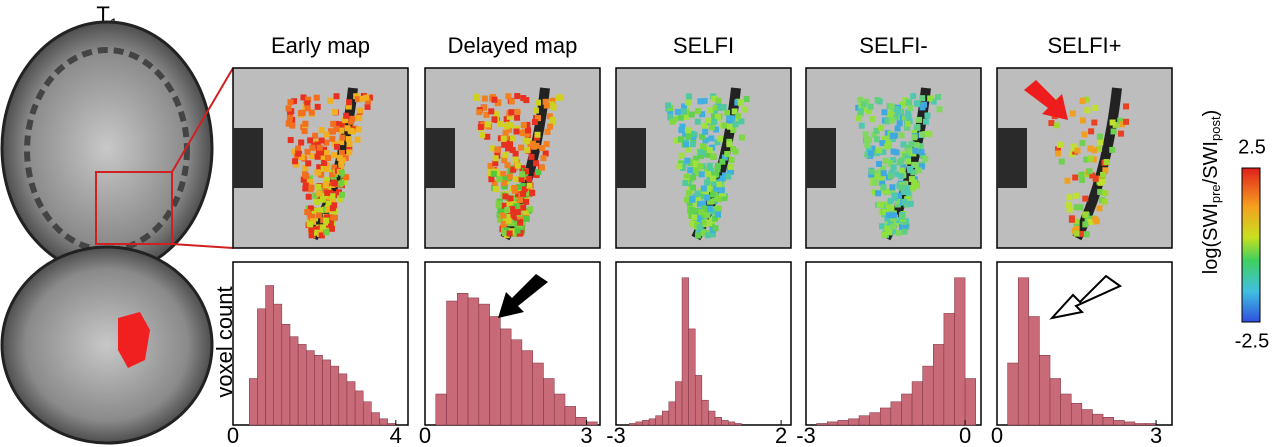  Describe the element at coordinates (1252, 147) in the screenshot. I see `colorbar-tick-label: 2.5` at that location.